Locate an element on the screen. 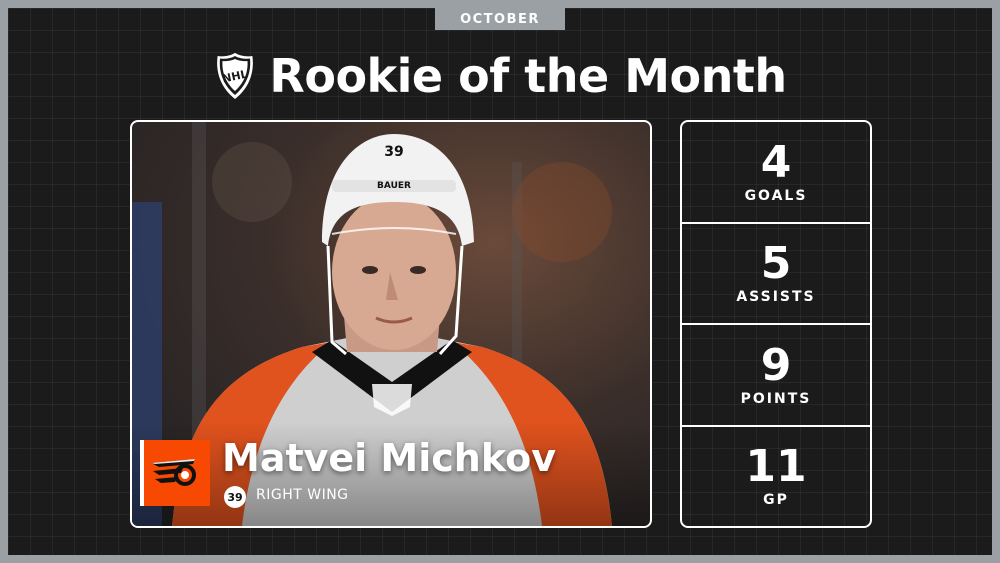 This screenshot has height=563, width=1000. stat-value: 5 is located at coordinates (776, 264).